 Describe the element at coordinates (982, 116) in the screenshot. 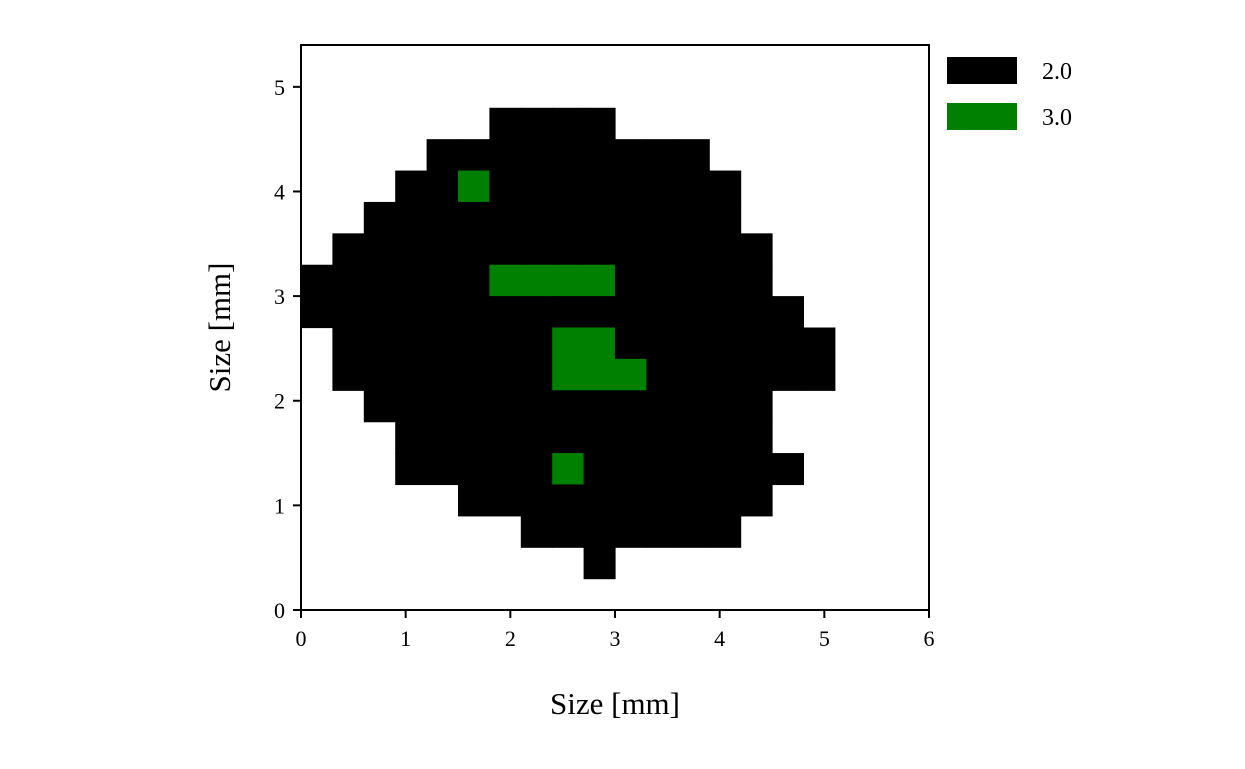

I see `legend-swatch` at that location.